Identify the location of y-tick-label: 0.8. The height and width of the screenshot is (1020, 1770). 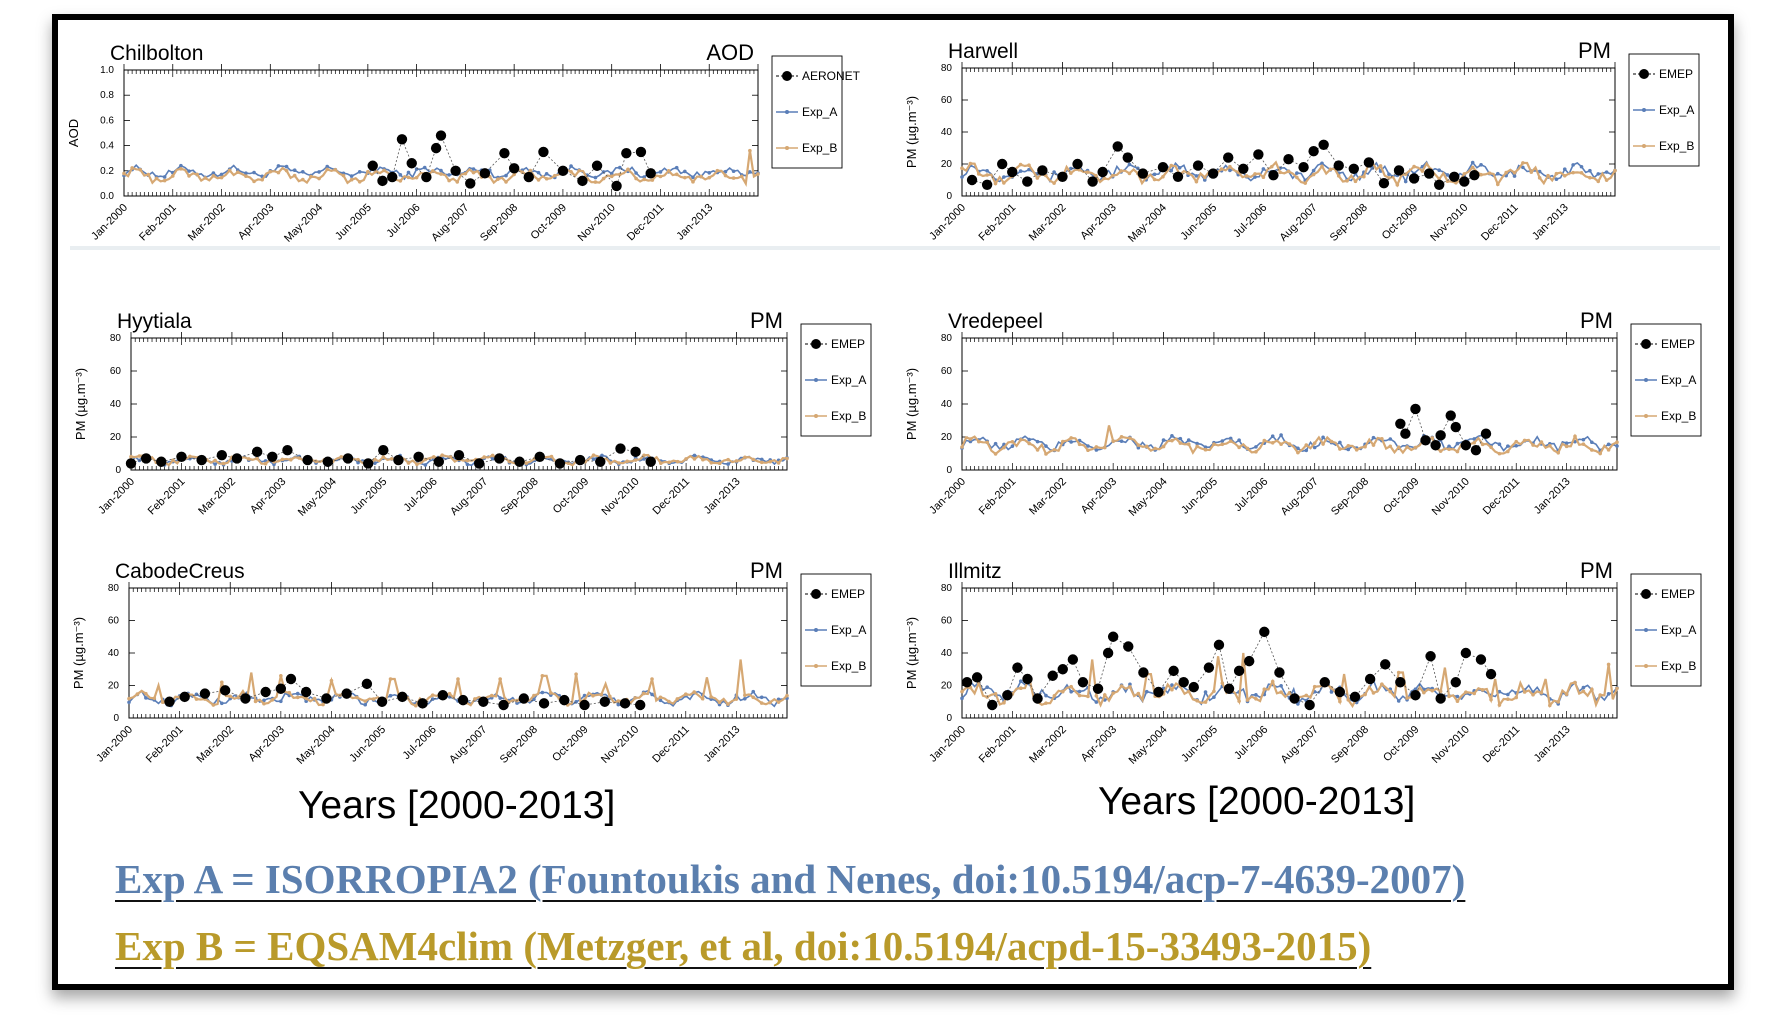
(107, 95).